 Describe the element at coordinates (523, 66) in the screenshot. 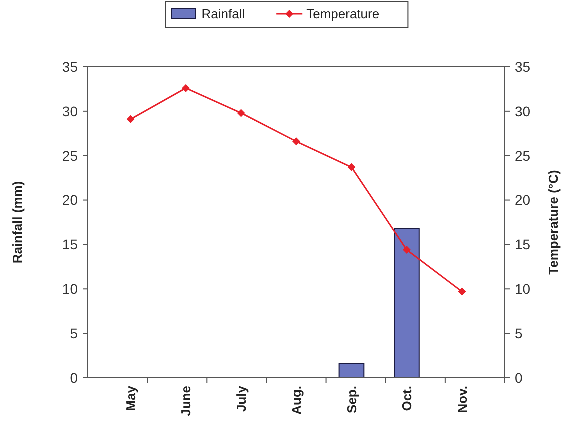

I see `y2-tick-label: 35` at that location.